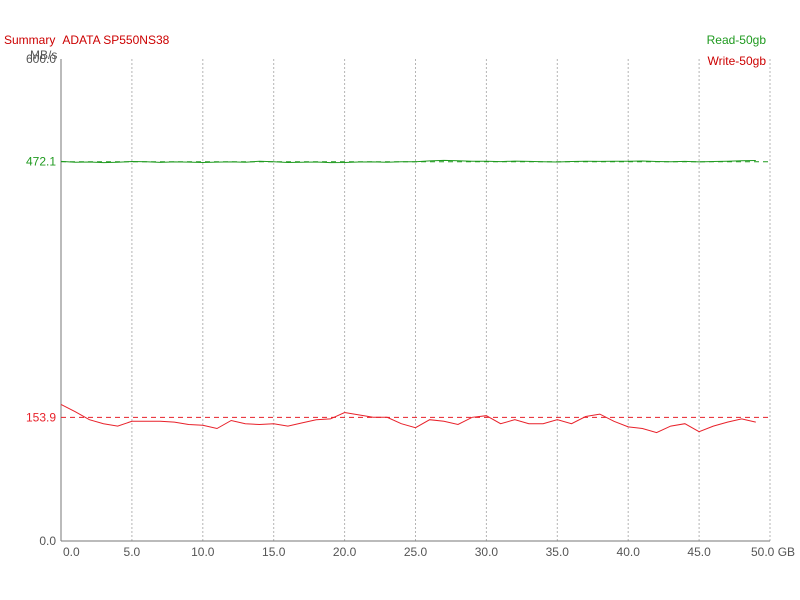 This screenshot has width=800, height=600. Describe the element at coordinates (203, 552) in the screenshot. I see `x-tick-label: 10.0` at that location.